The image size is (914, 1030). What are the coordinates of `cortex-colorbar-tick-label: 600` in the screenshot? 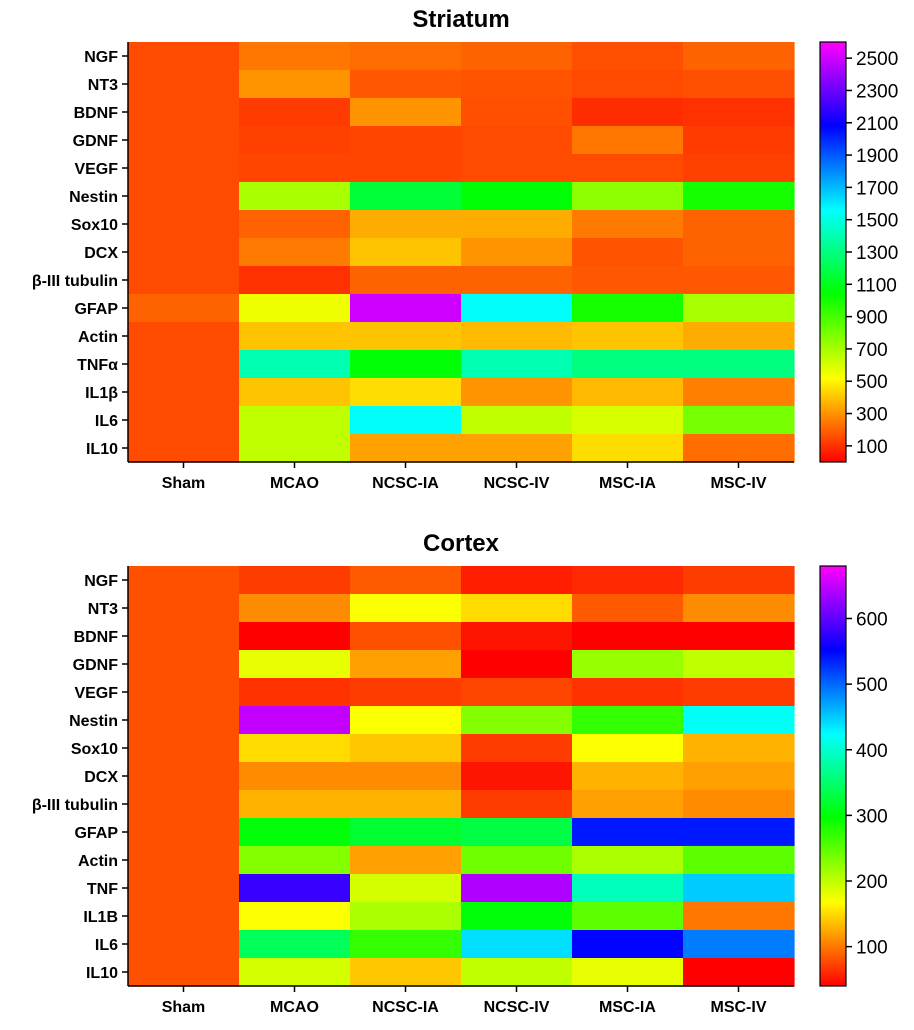 It's located at (872, 620).